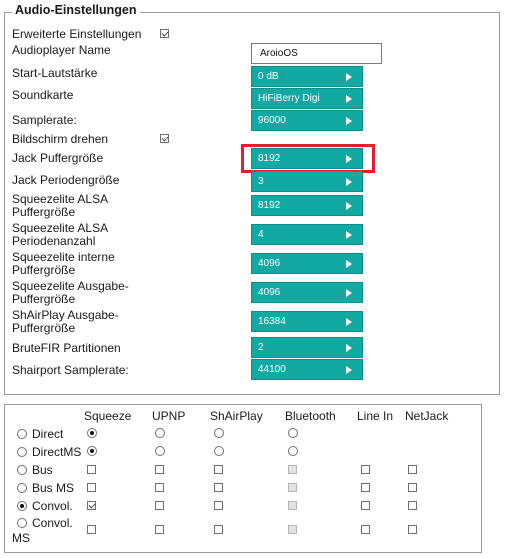 The image size is (505, 558). I want to click on brutefir-partitions-label: BruteFIR Partitionen, so click(66, 348).